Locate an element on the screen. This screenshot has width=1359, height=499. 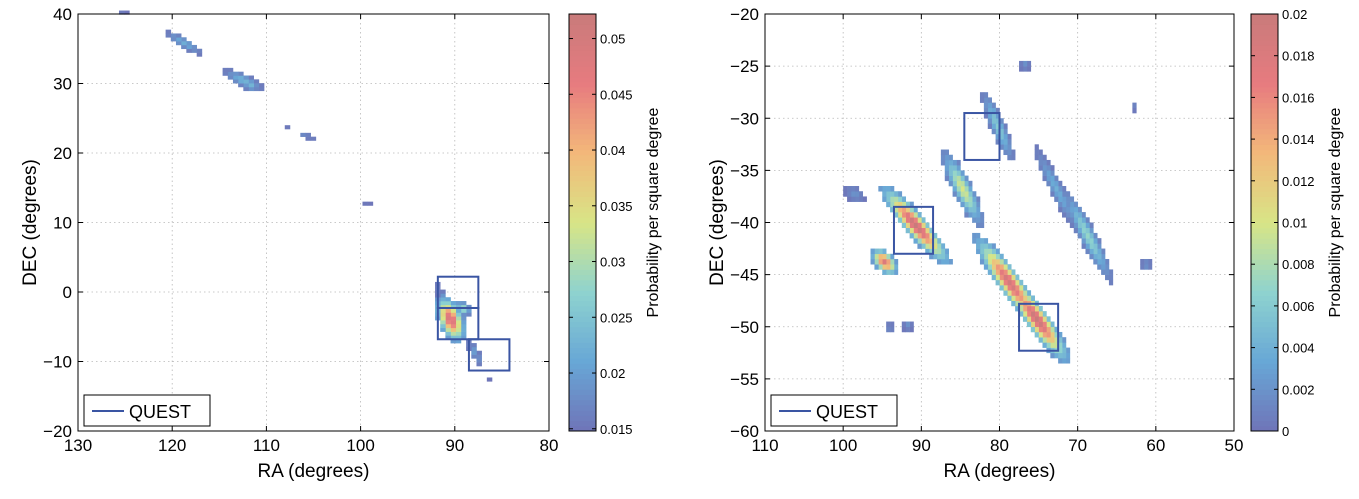
colorbar-frame is located at coordinates (582, 222).